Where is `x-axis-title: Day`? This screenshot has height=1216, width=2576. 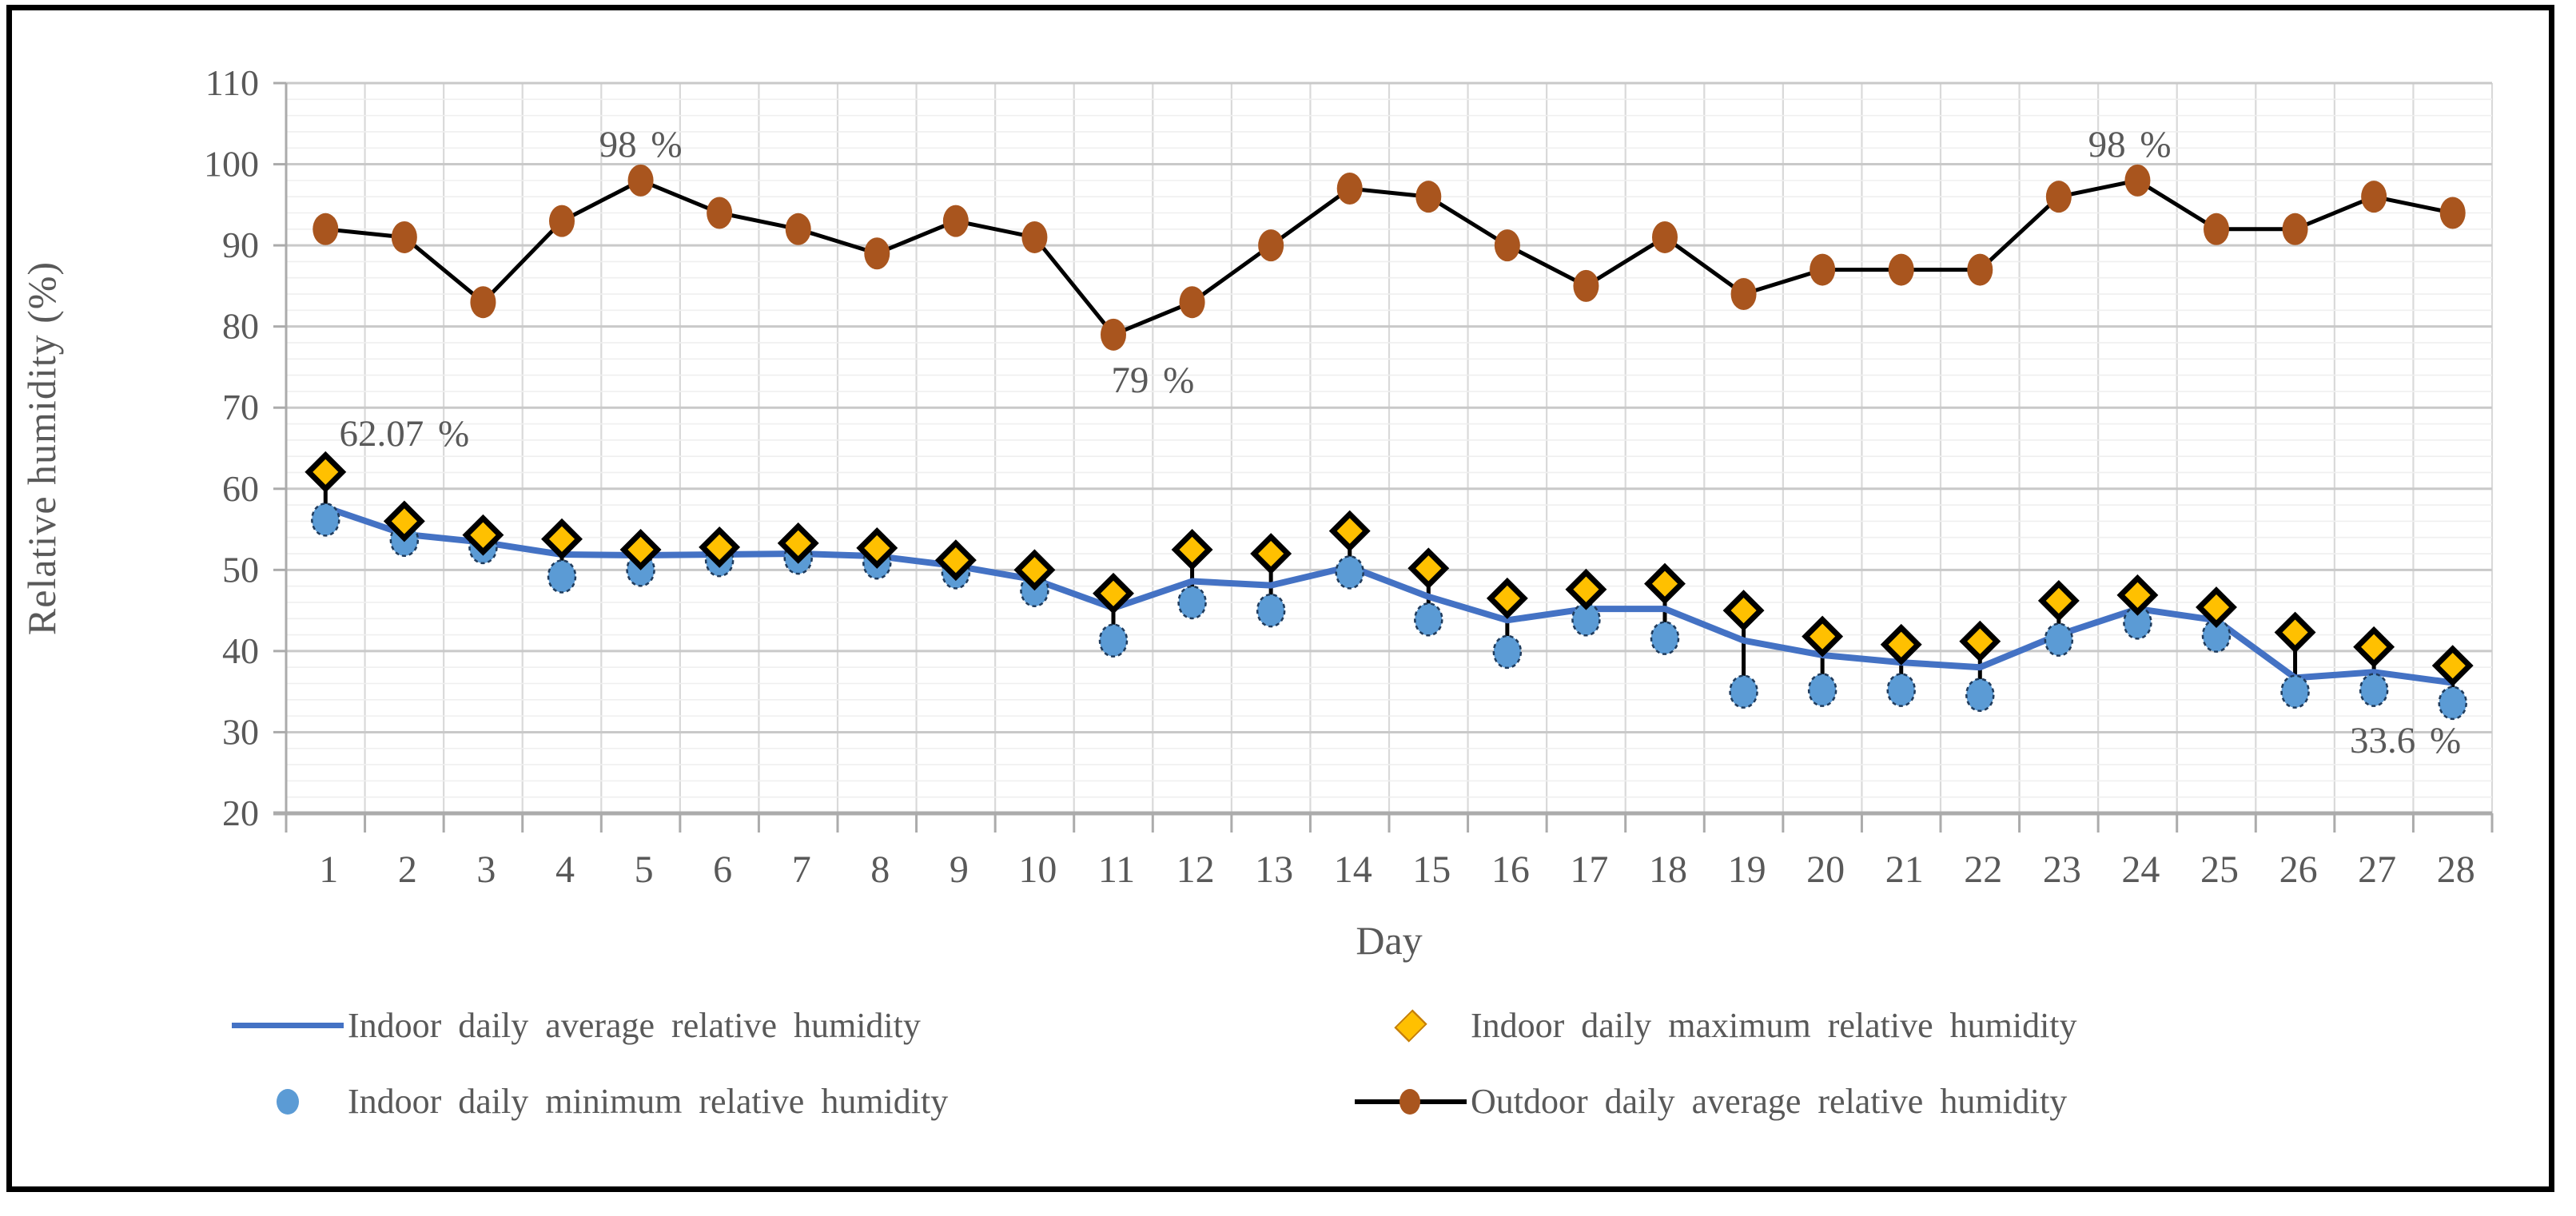
x-axis-title: Day is located at coordinates (1389, 940).